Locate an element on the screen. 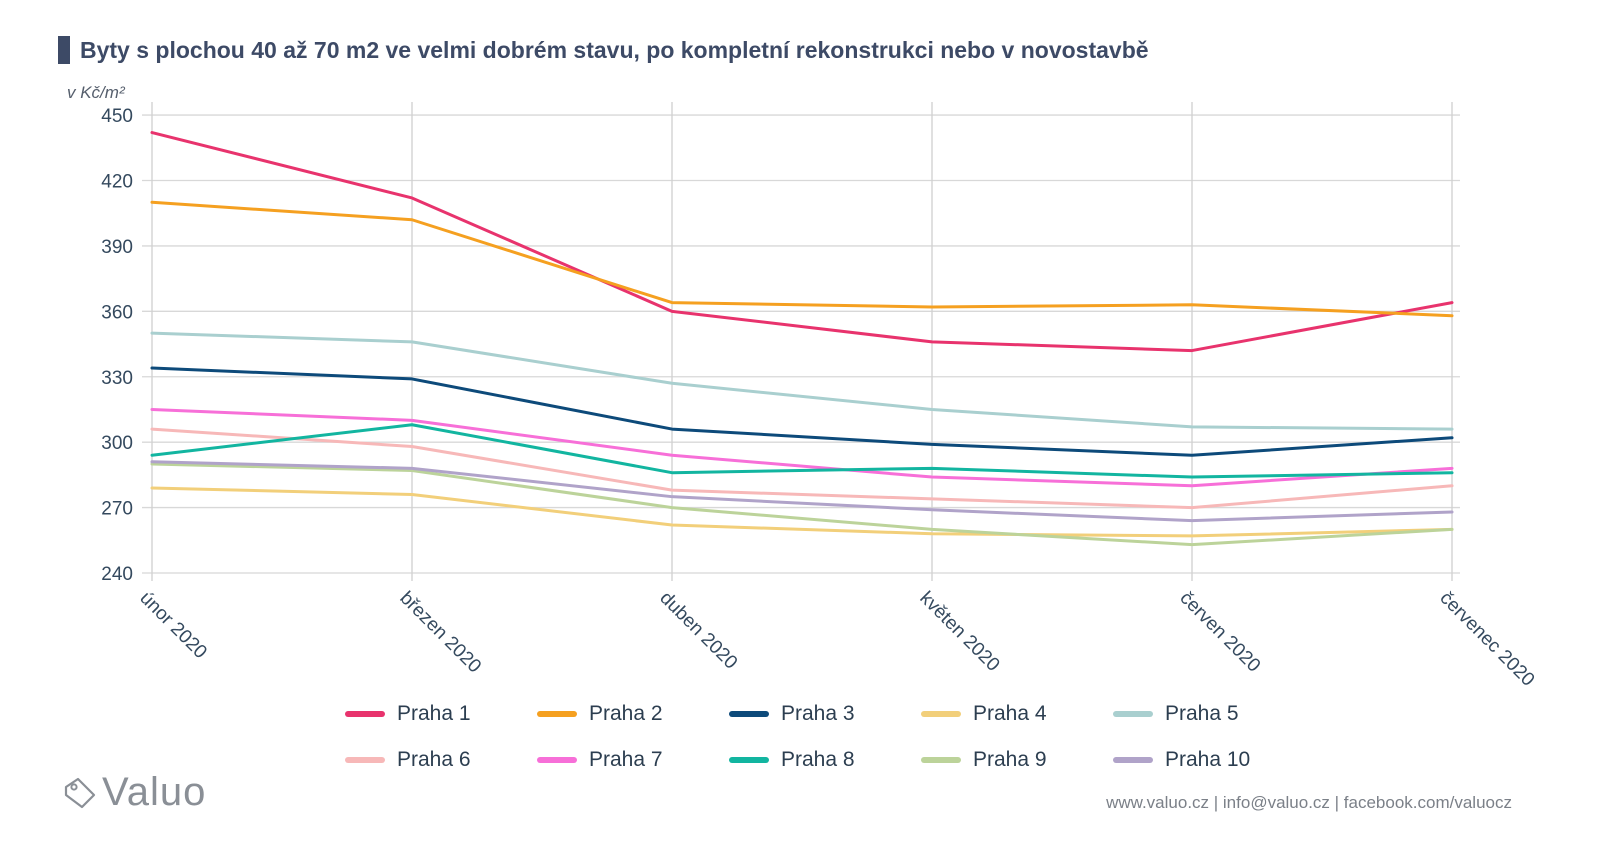  legend-label: Praha 3 is located at coordinates (818, 713).